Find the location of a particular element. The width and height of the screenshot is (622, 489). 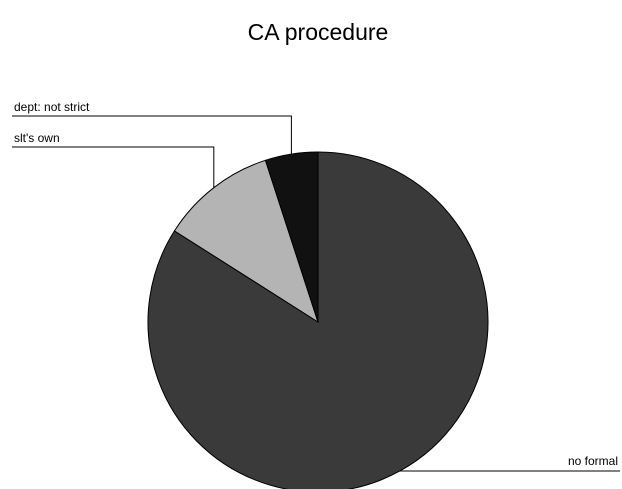

slice-label: no formal is located at coordinates (593, 461).